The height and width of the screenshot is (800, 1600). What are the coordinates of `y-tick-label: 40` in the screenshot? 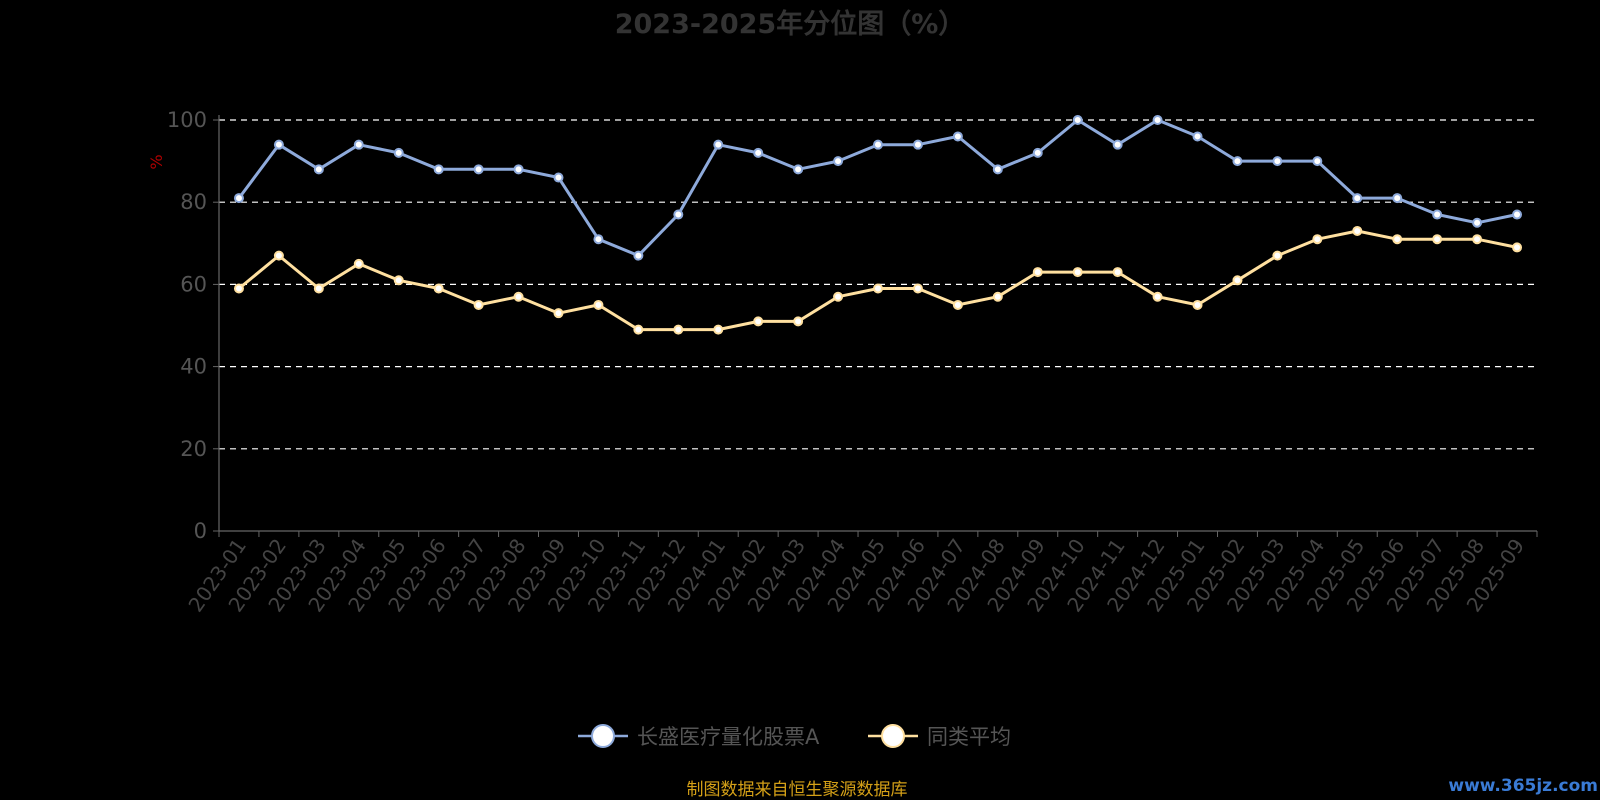 It's located at (193, 367).